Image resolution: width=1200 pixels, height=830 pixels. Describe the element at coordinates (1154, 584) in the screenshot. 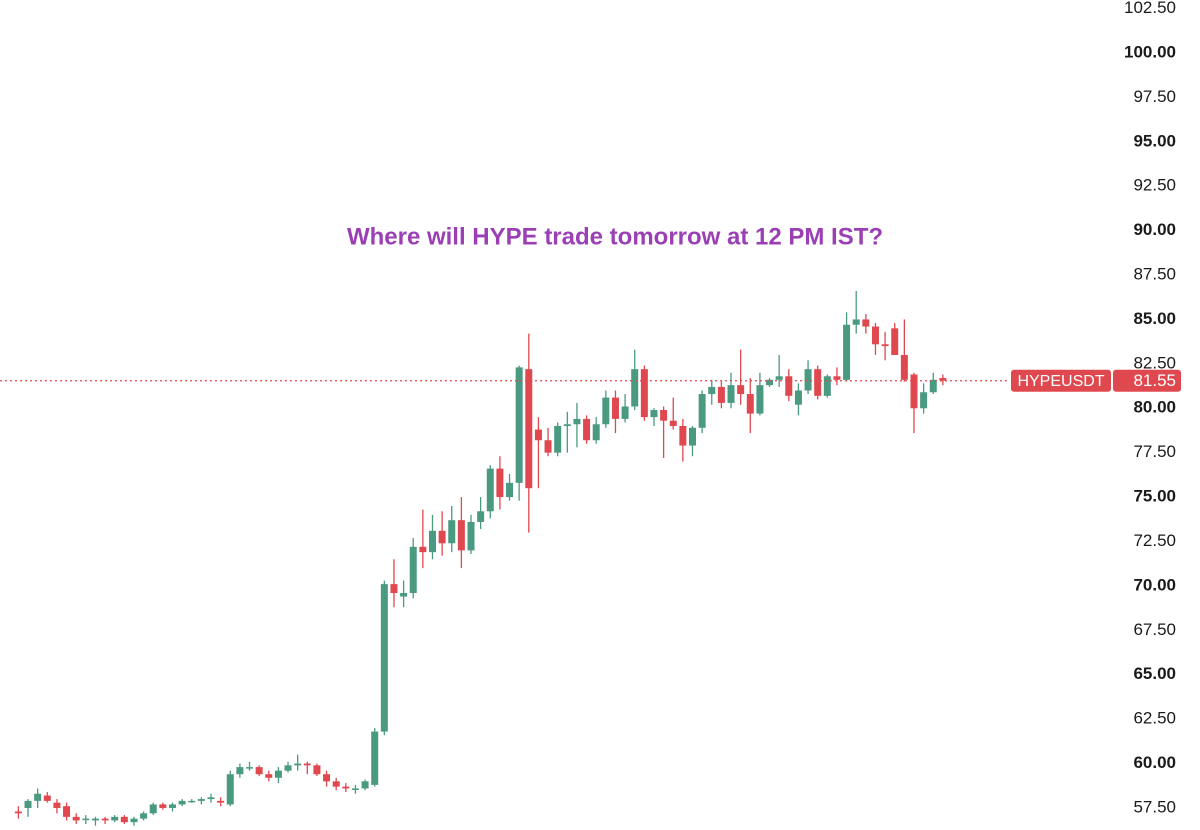

I see `y-tick-label: 70.00` at that location.